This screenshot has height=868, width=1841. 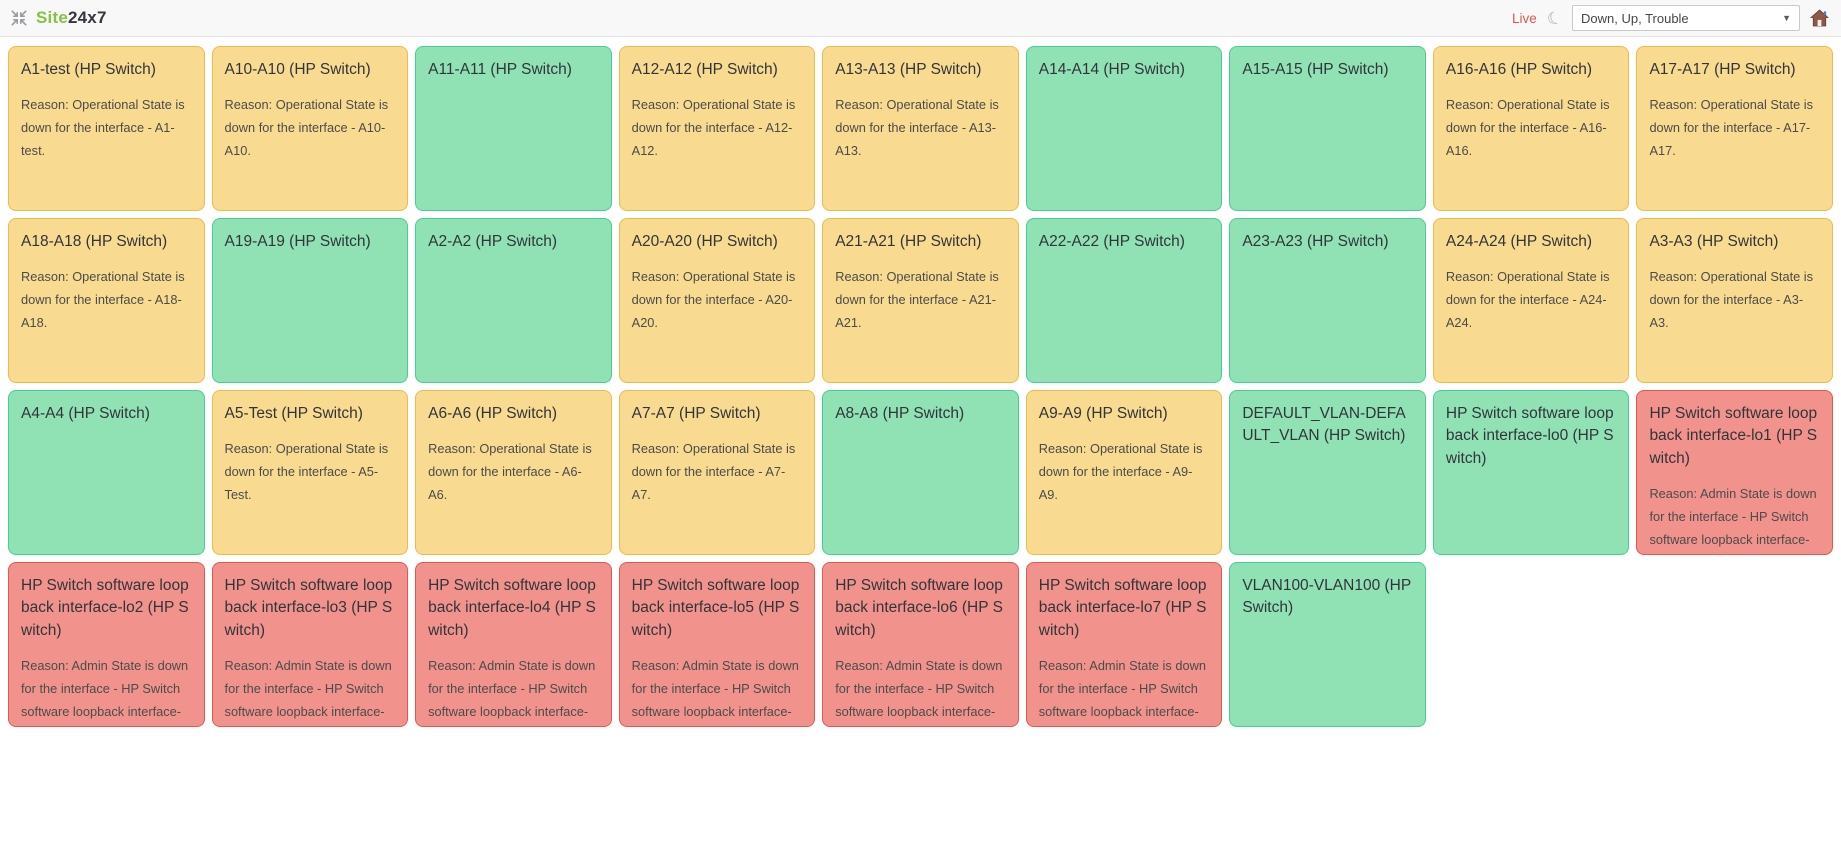 What do you see at coordinates (87, 17) in the screenshot?
I see `logo-text-dark: 24x7` at bounding box center [87, 17].